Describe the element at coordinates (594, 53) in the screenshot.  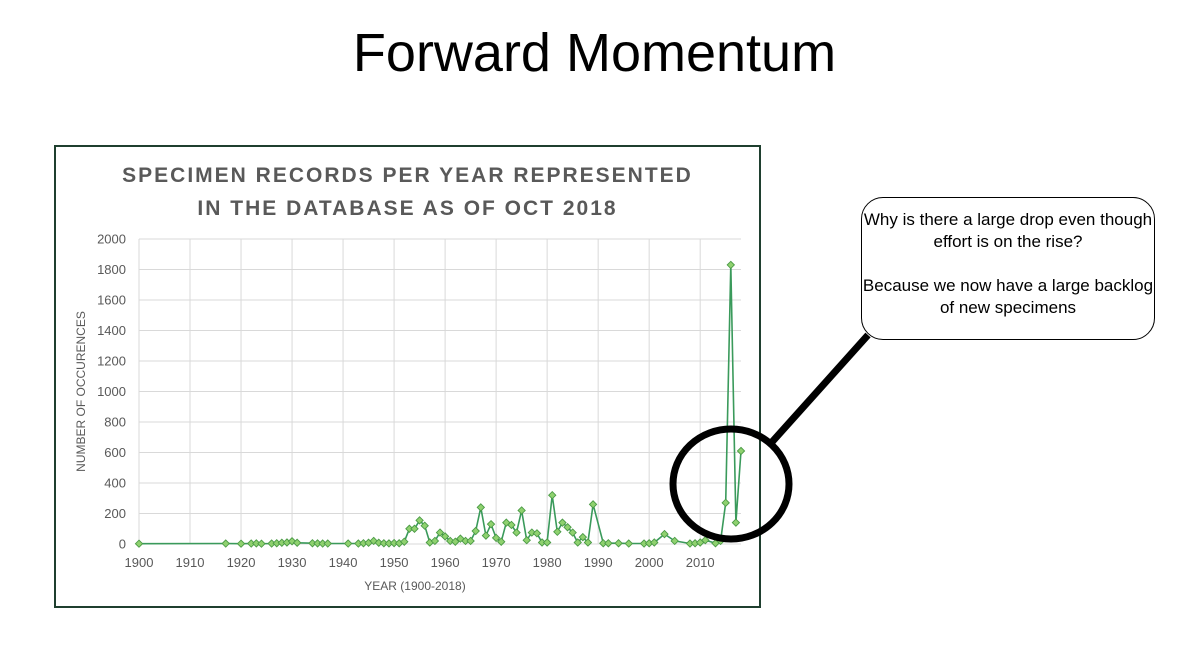
I see `slide-title: Forward Momentum` at that location.